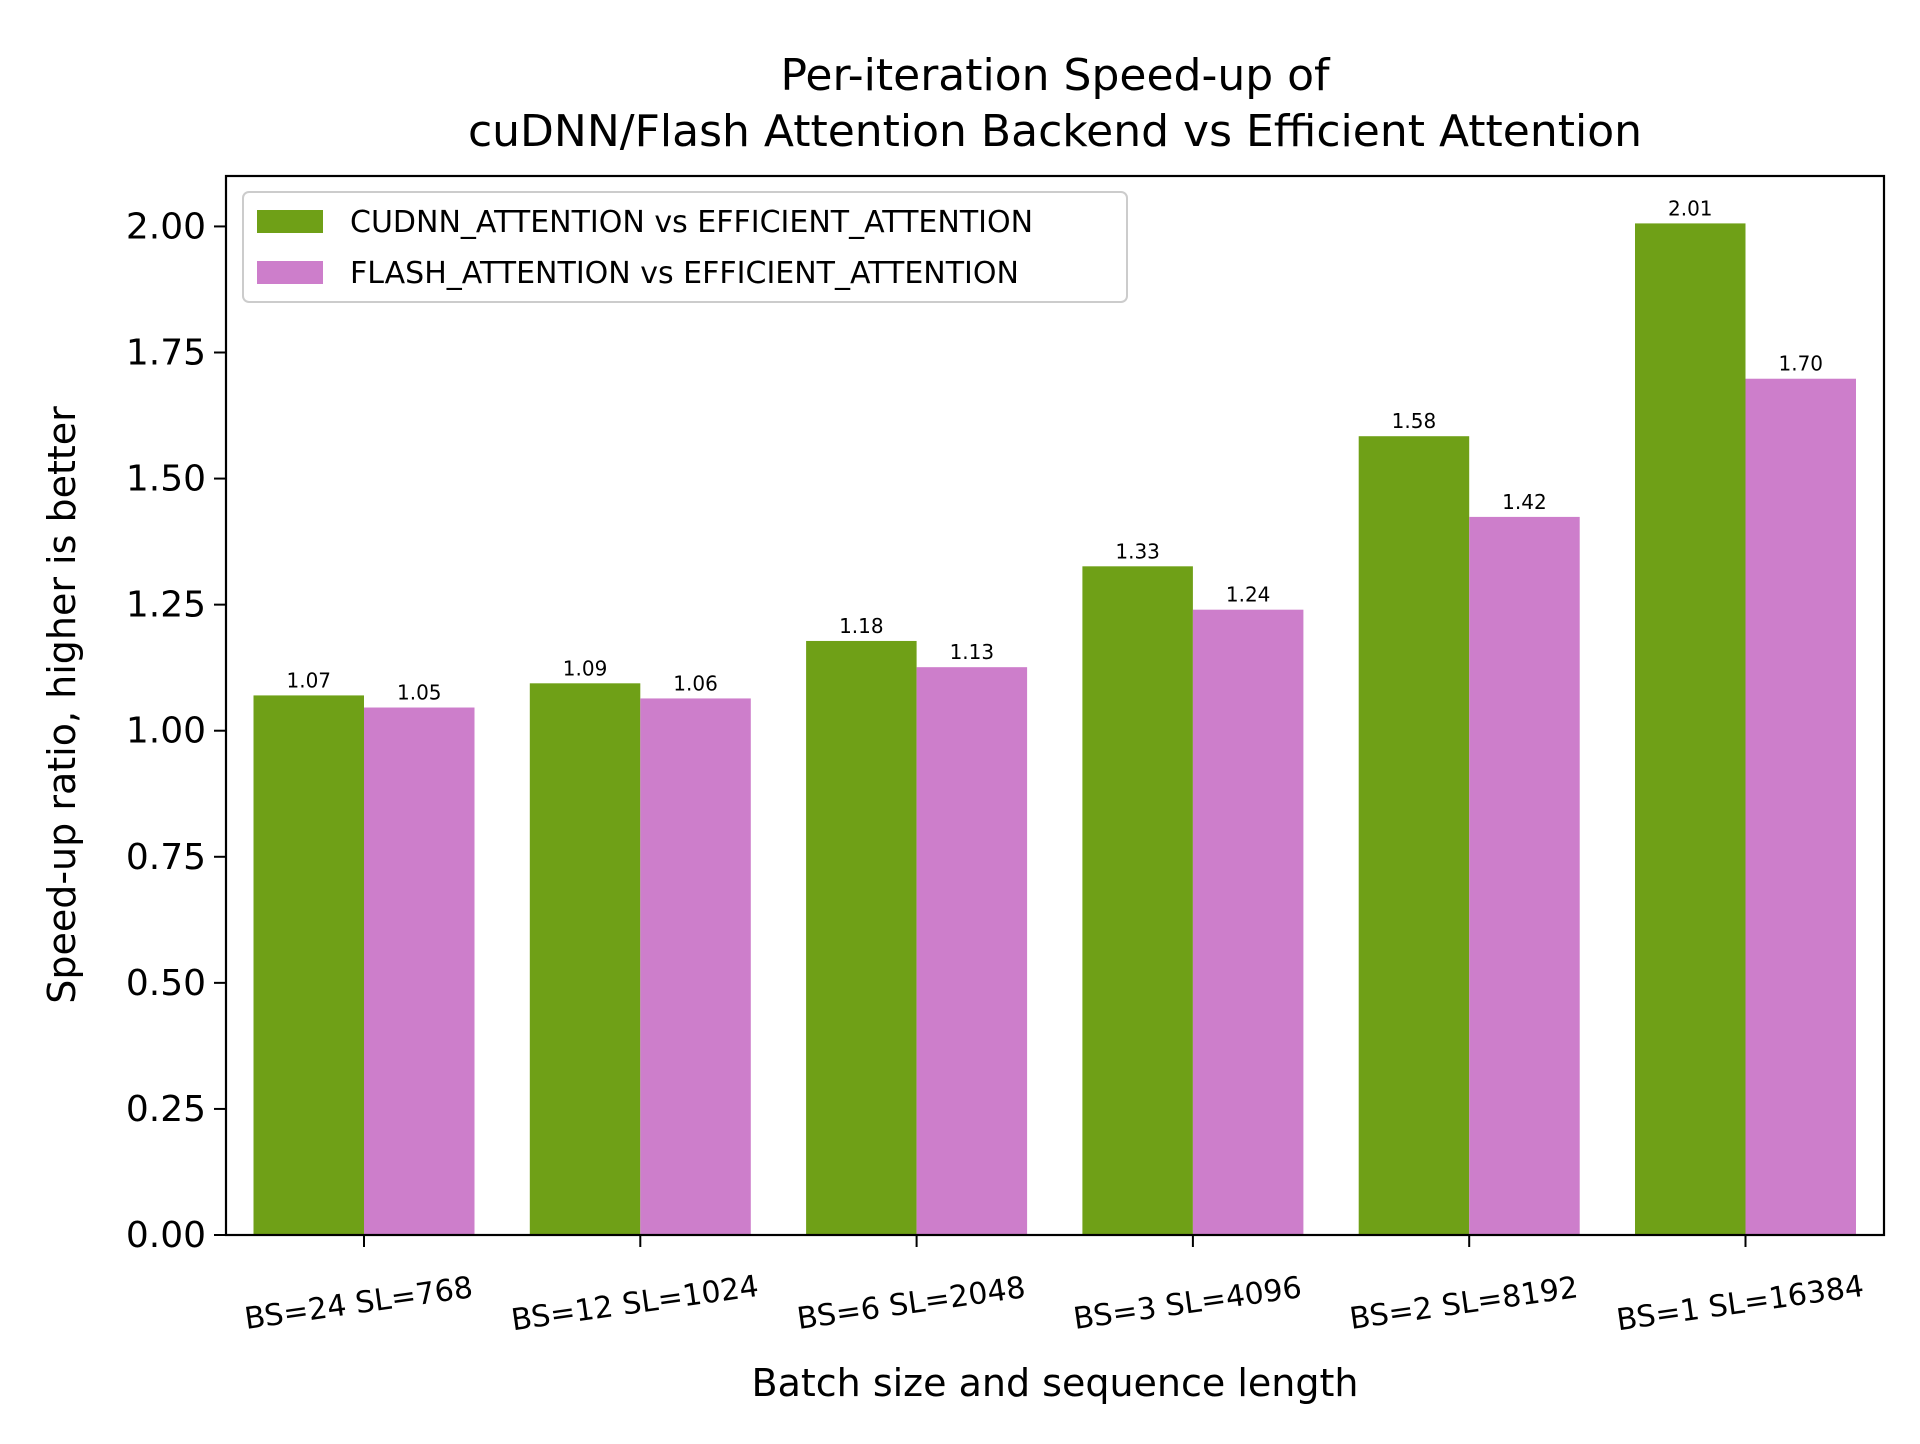  Describe the element at coordinates (166, 731) in the screenshot. I see `y-tick-label: 1.00` at that location.